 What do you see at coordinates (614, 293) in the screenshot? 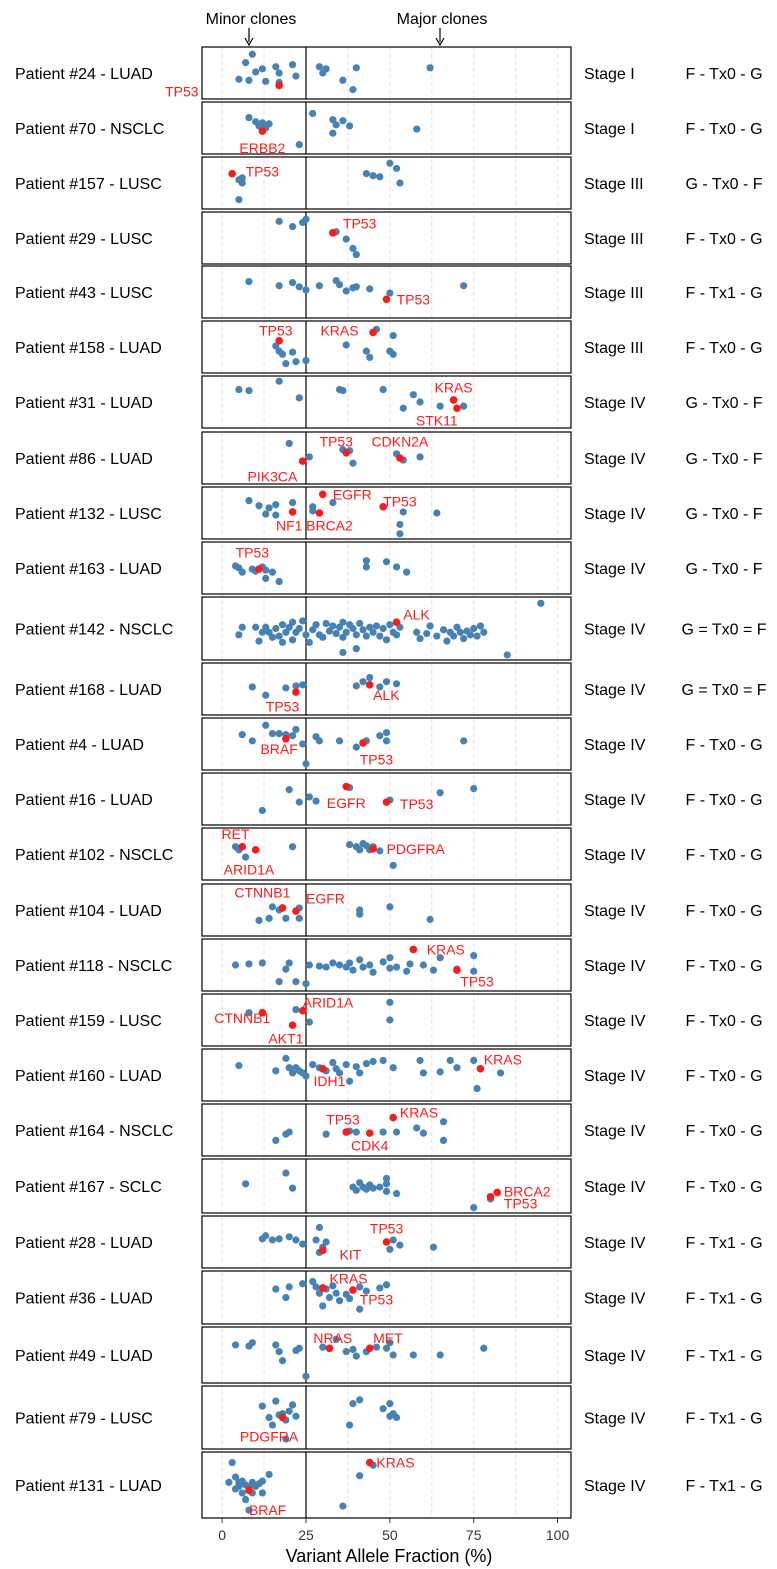
I see `stage-label: Stage III` at bounding box center [614, 293].